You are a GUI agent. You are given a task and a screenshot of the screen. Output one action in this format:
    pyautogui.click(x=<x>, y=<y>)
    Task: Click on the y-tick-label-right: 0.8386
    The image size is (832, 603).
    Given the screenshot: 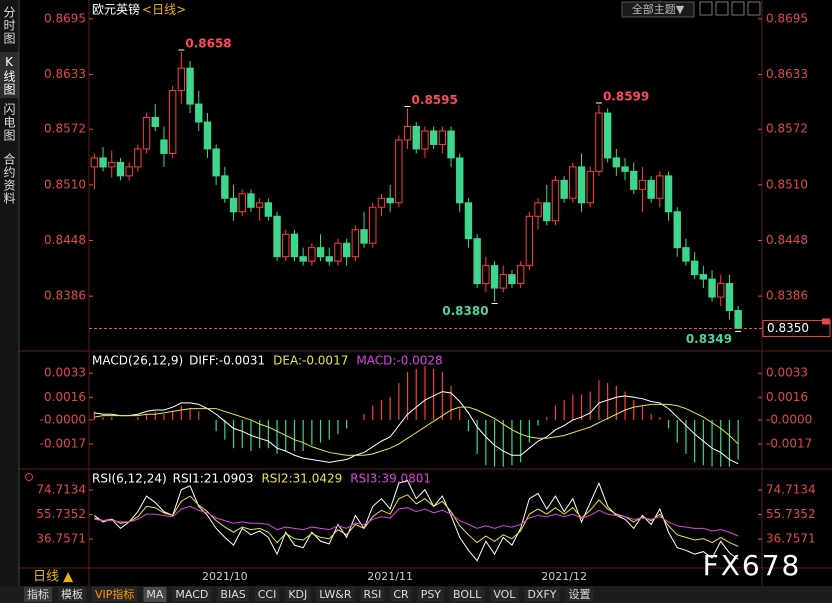 What is the action you would take?
    pyautogui.click(x=787, y=296)
    